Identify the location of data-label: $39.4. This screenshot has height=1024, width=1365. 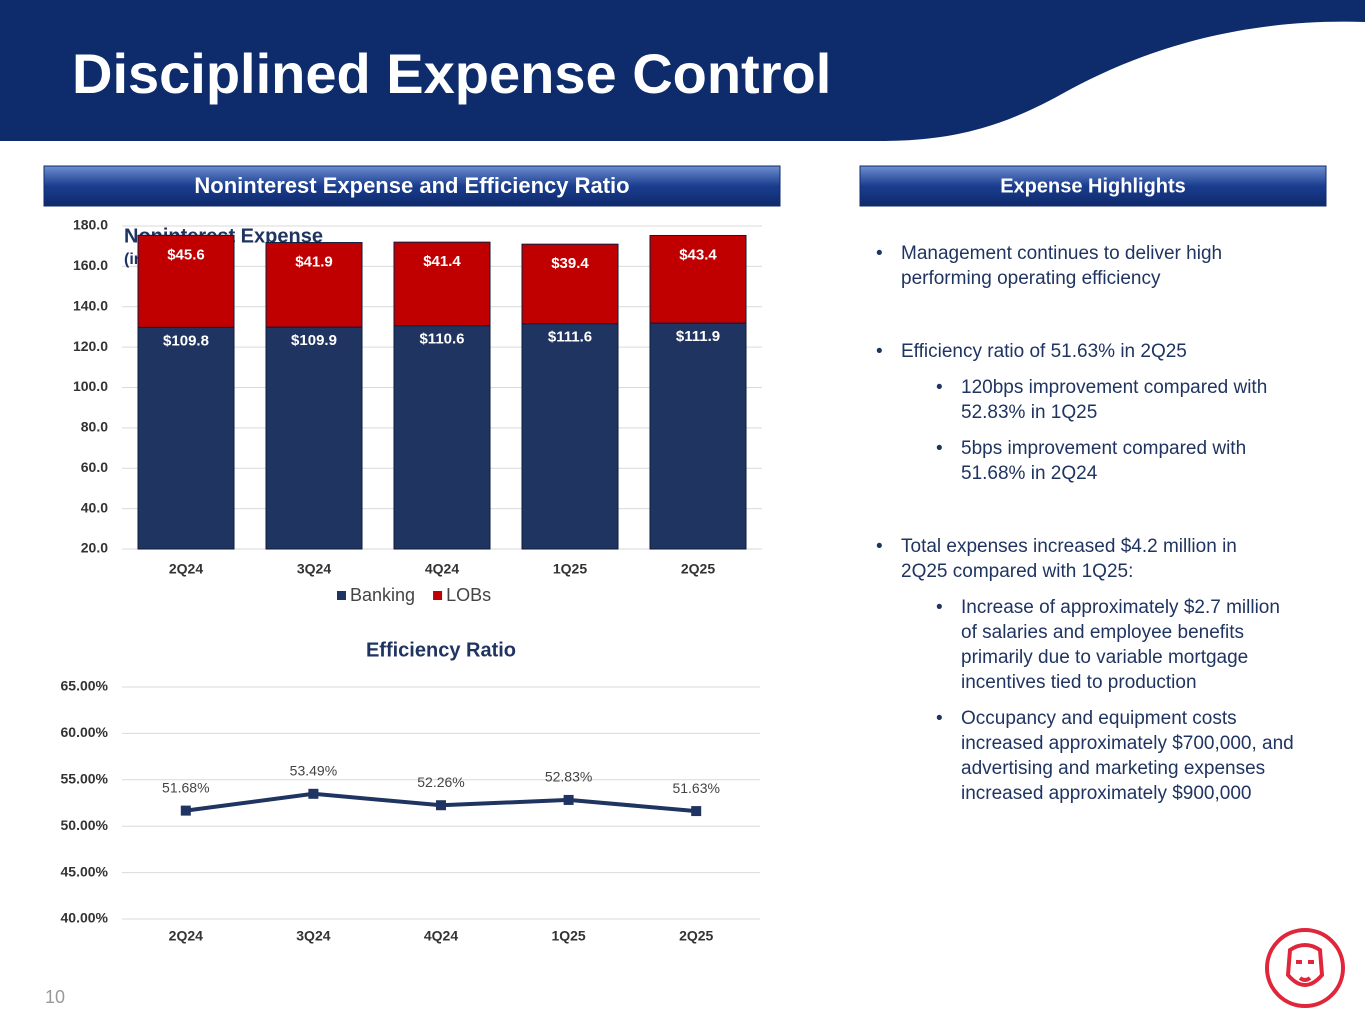
(570, 263).